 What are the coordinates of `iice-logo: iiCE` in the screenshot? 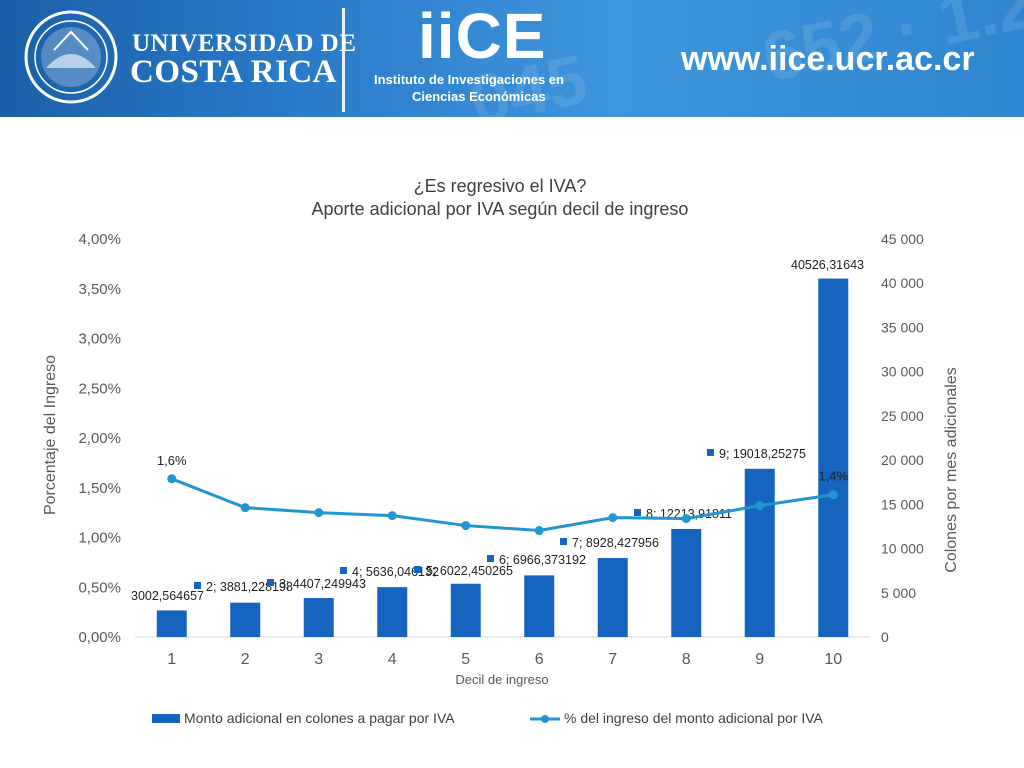 It's located at (482, 36).